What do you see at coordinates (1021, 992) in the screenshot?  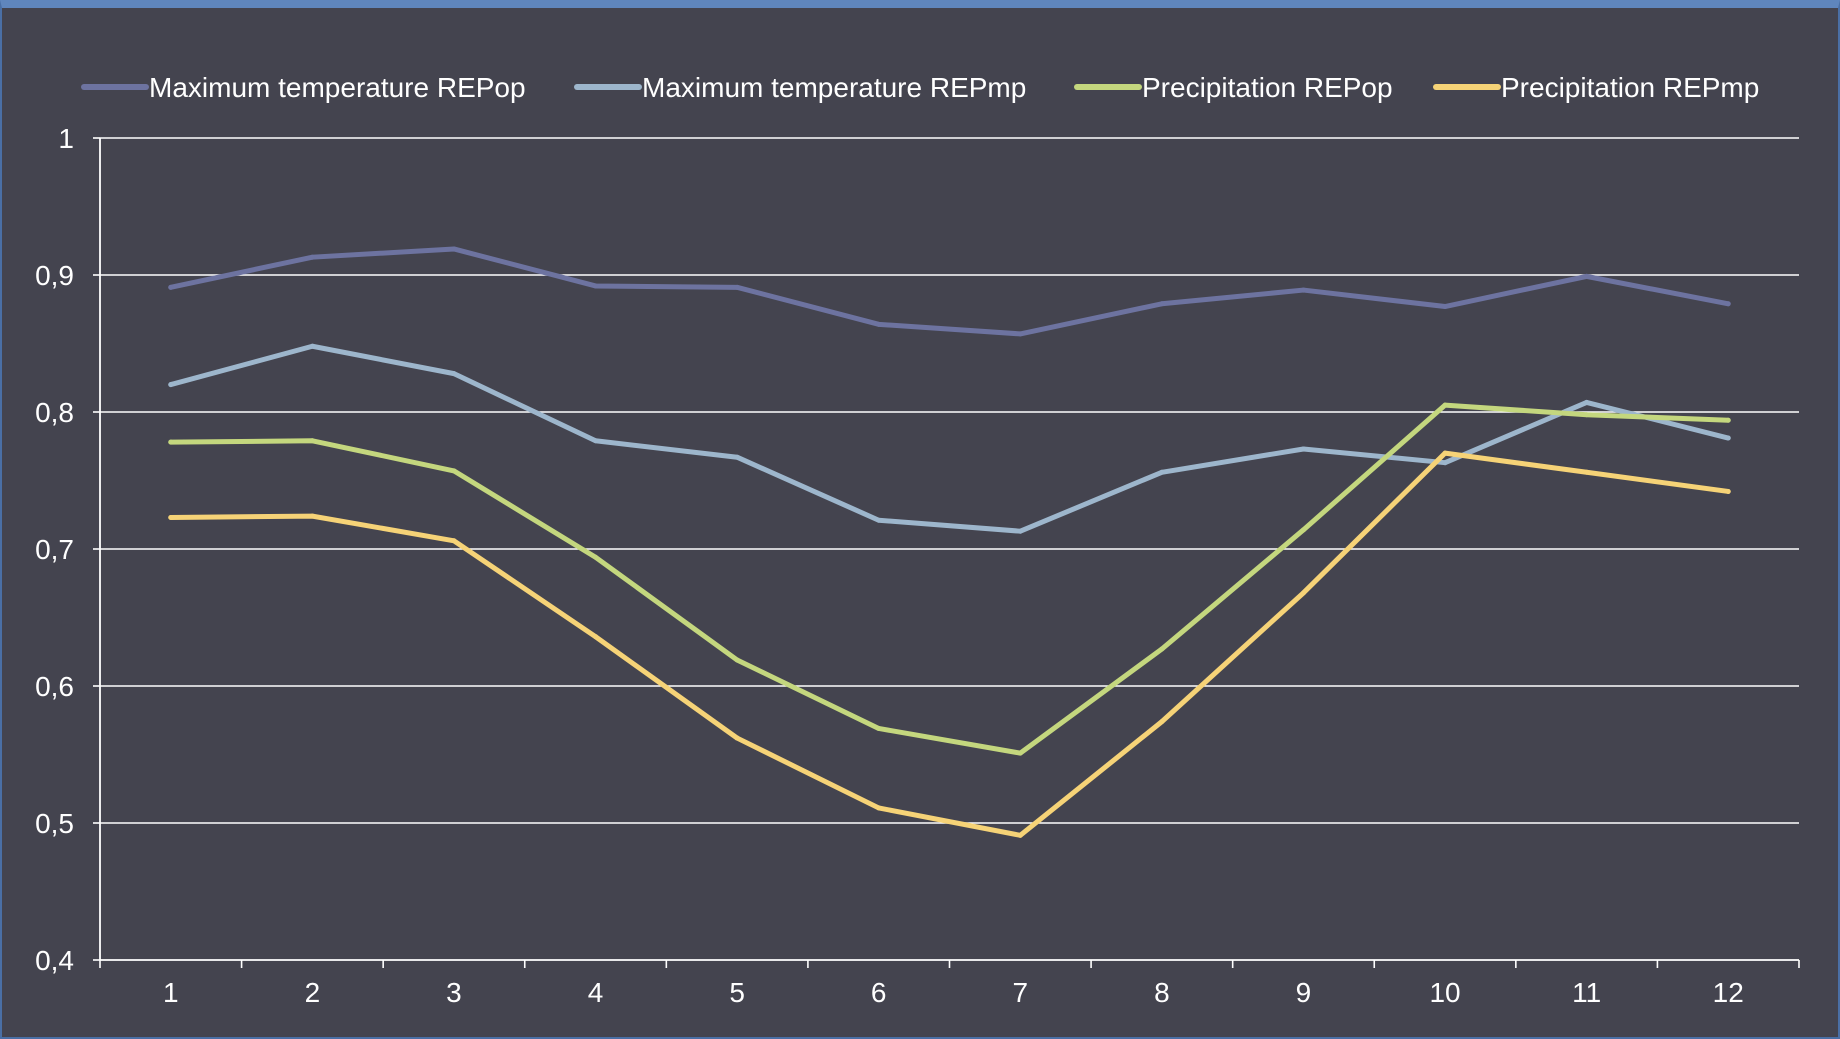 I see `x-tick-label: 7` at bounding box center [1021, 992].